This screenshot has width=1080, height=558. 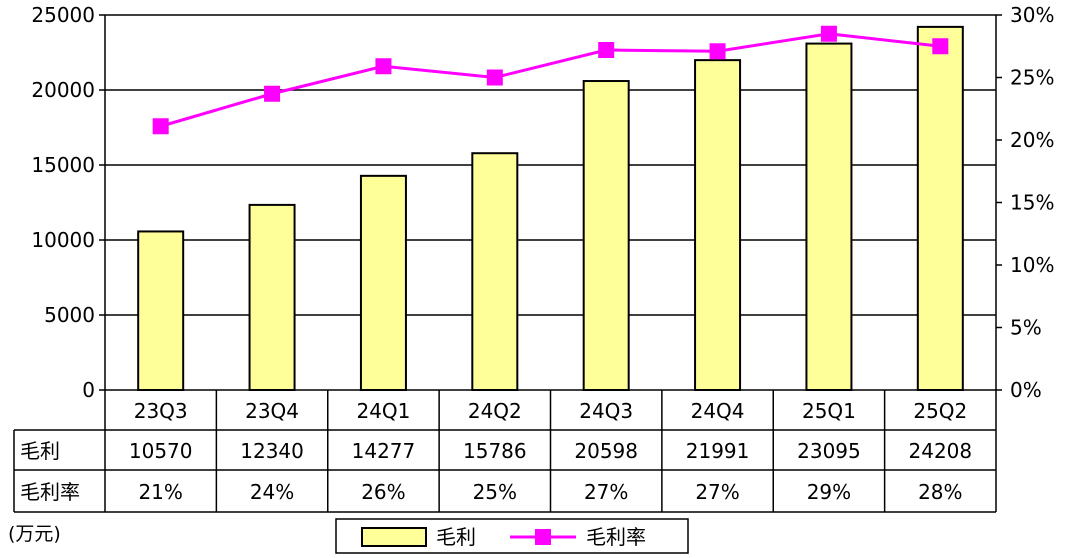 What do you see at coordinates (161, 411) in the screenshot?
I see `category-label: 23Q3` at bounding box center [161, 411].